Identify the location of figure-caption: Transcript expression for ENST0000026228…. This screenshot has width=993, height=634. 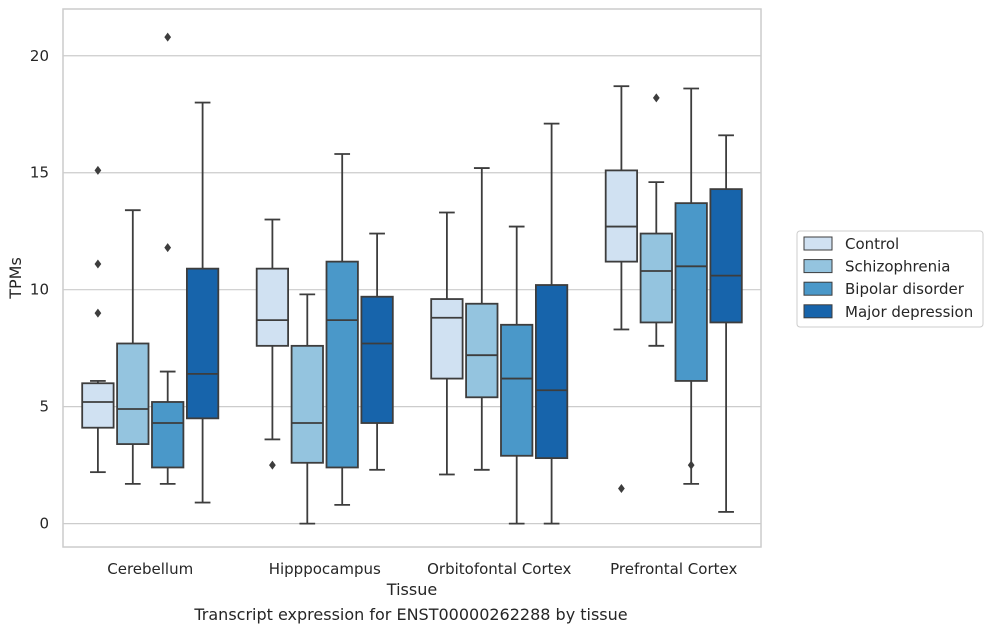
(411, 614).